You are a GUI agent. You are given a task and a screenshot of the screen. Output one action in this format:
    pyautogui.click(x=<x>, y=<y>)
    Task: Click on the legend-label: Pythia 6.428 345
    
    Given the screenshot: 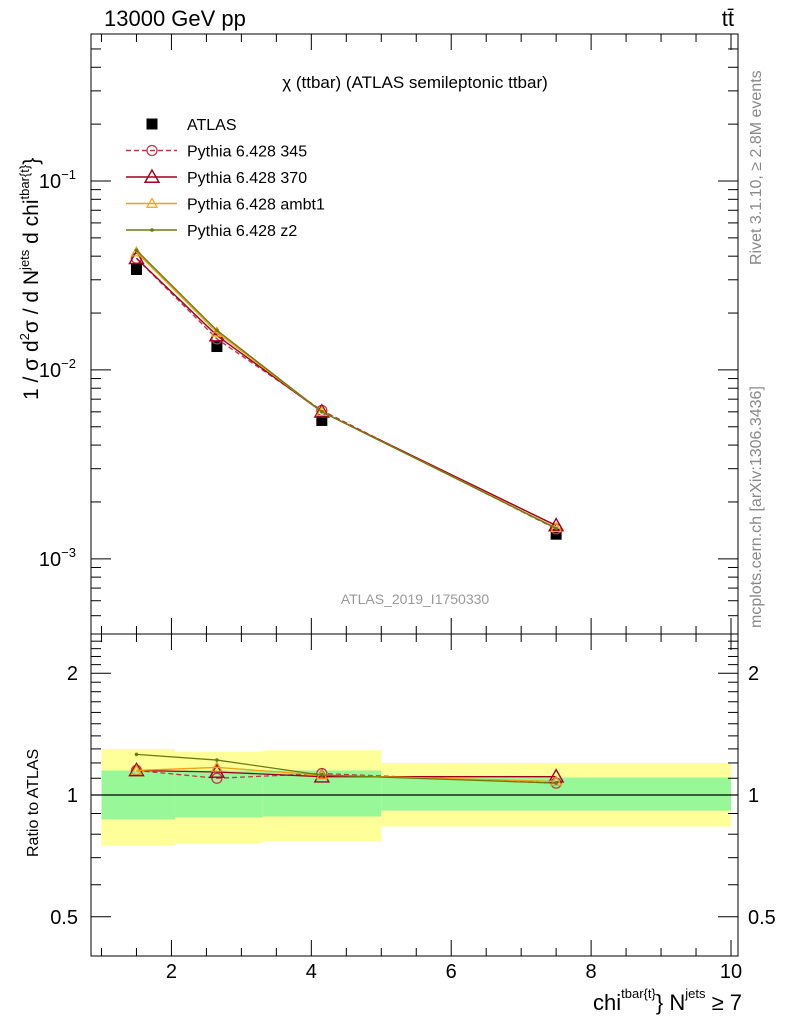 What is the action you would take?
    pyautogui.click(x=247, y=152)
    